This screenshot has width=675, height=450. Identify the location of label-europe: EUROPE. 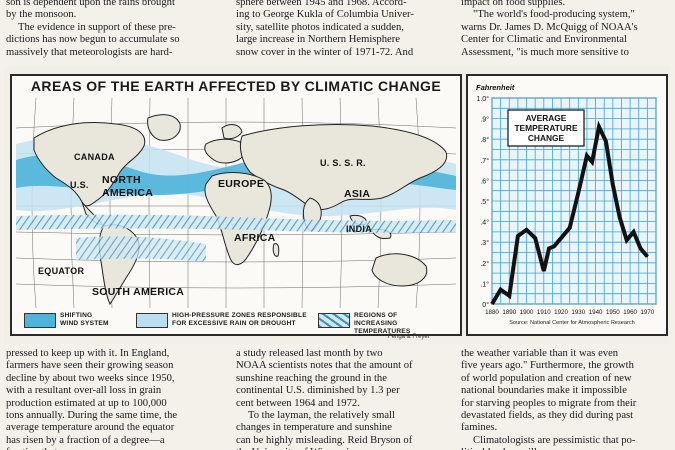
(241, 184).